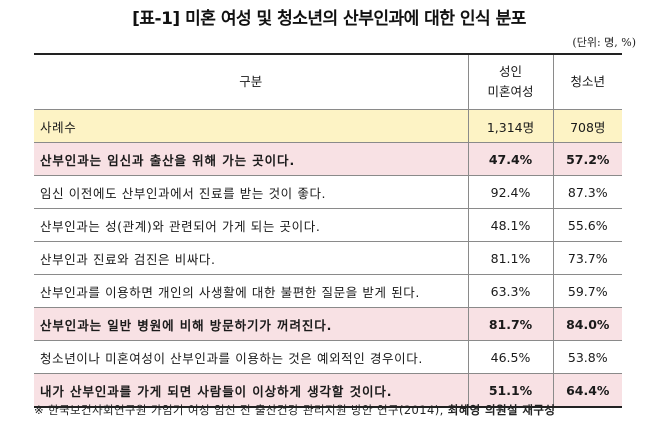 This screenshot has width=658, height=425. Describe the element at coordinates (587, 324) in the screenshot. I see `youth-value: 84.0%` at that location.